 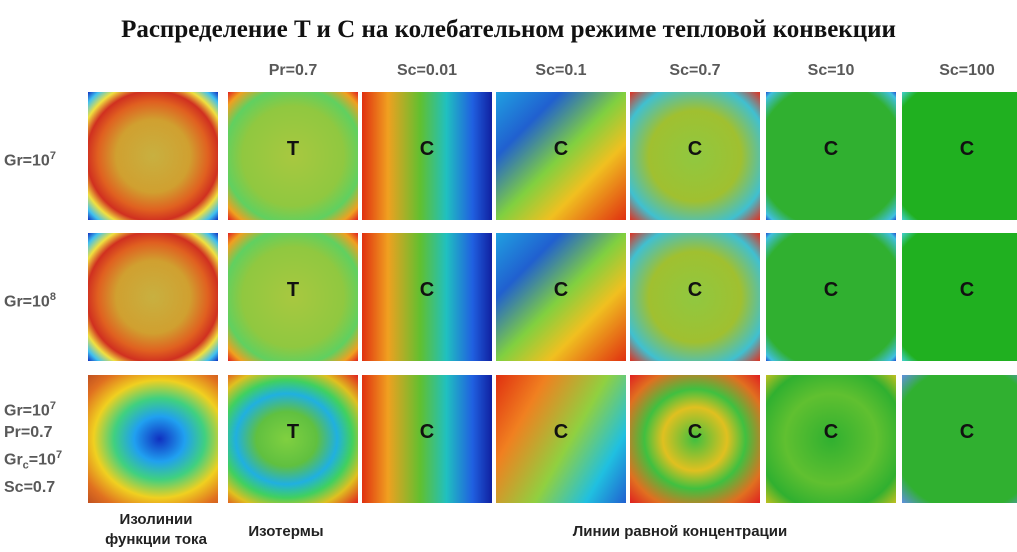 I want to click on row-label-part: c, so click(x=25, y=465).